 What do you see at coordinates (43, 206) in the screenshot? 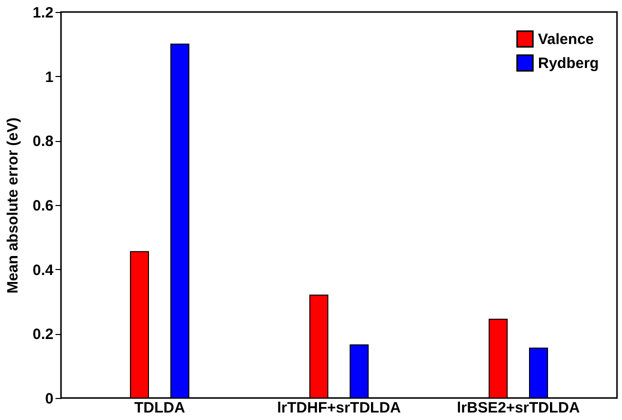
I see `y-tick-label: 0.6` at bounding box center [43, 206].